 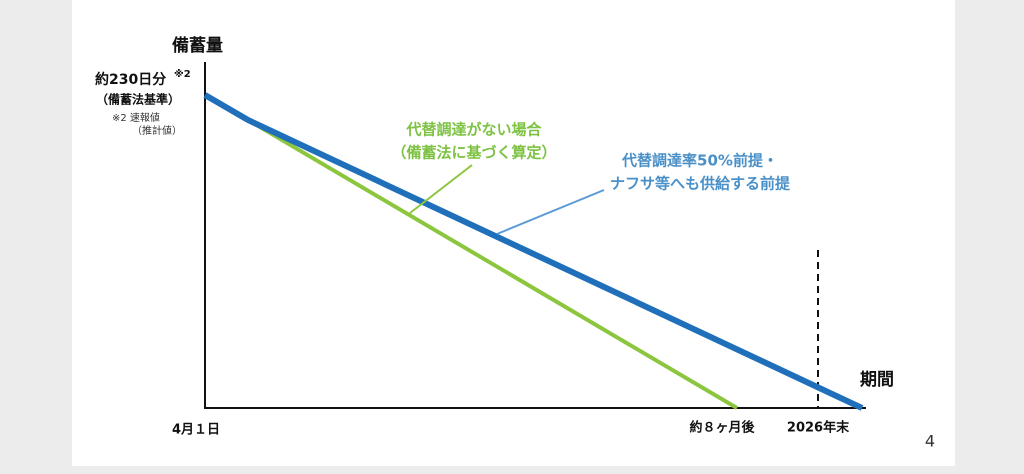 What do you see at coordinates (700, 184) in the screenshot?
I see `annotation-line: ナフサ等へも供給する前提` at bounding box center [700, 184].